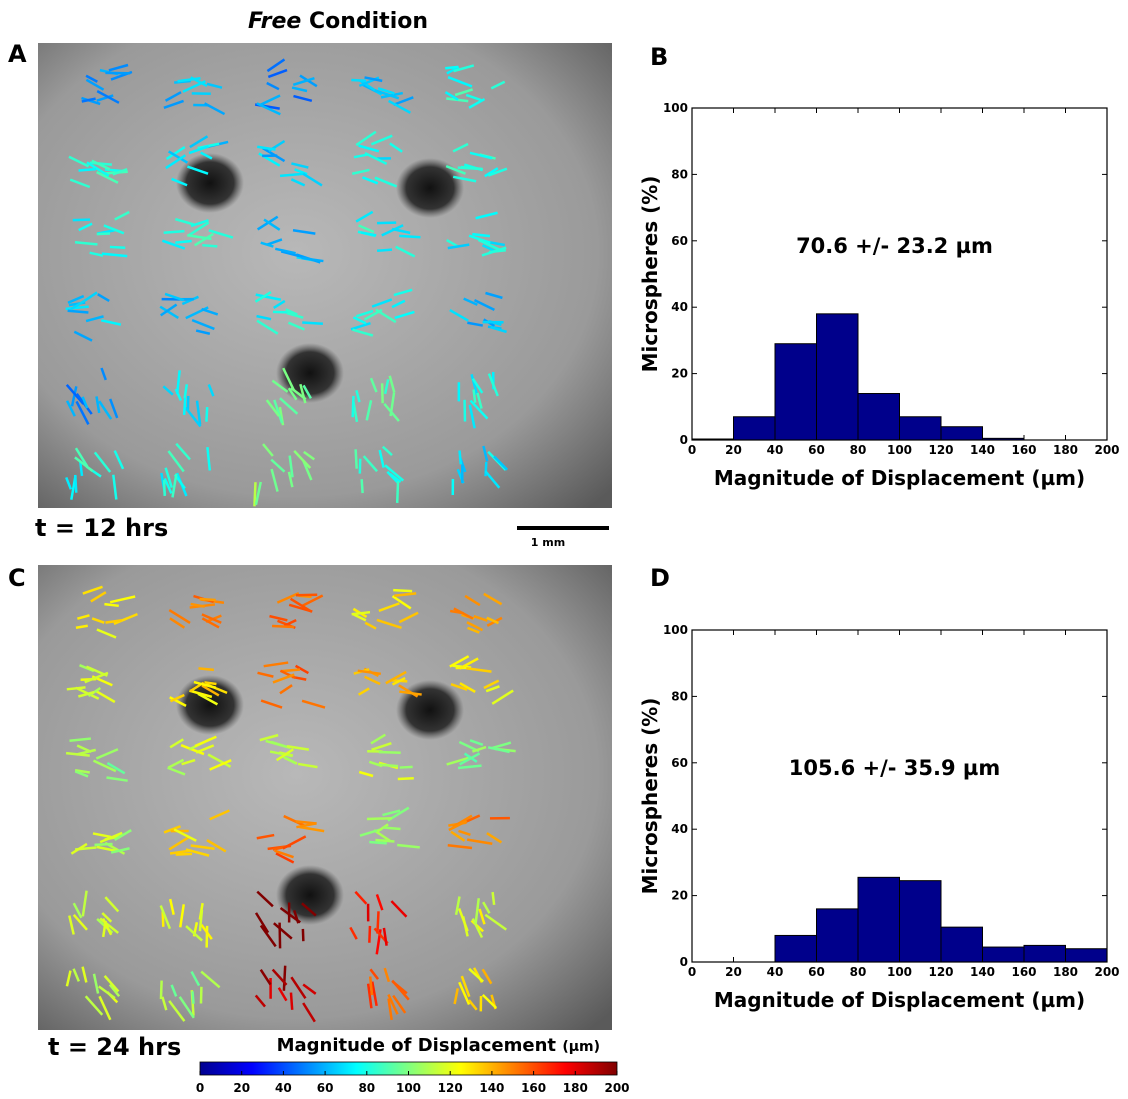 This screenshot has width=1128, height=1099. What do you see at coordinates (899, 274) in the screenshot?
I see `plot-frame` at bounding box center [899, 274].